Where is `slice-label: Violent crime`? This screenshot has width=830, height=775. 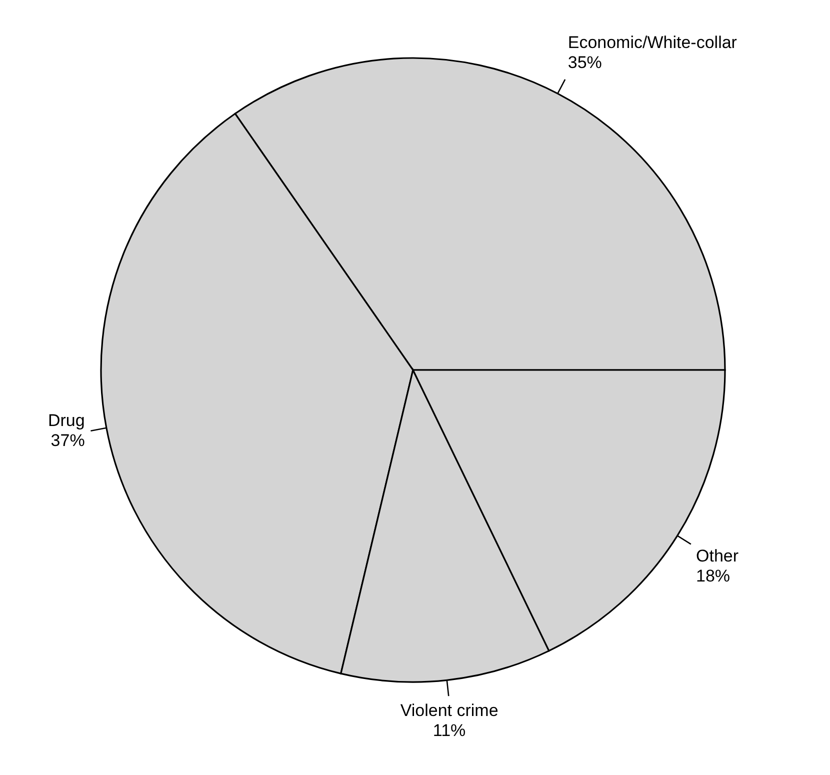
slice-label: Violent crime is located at coordinates (449, 710).